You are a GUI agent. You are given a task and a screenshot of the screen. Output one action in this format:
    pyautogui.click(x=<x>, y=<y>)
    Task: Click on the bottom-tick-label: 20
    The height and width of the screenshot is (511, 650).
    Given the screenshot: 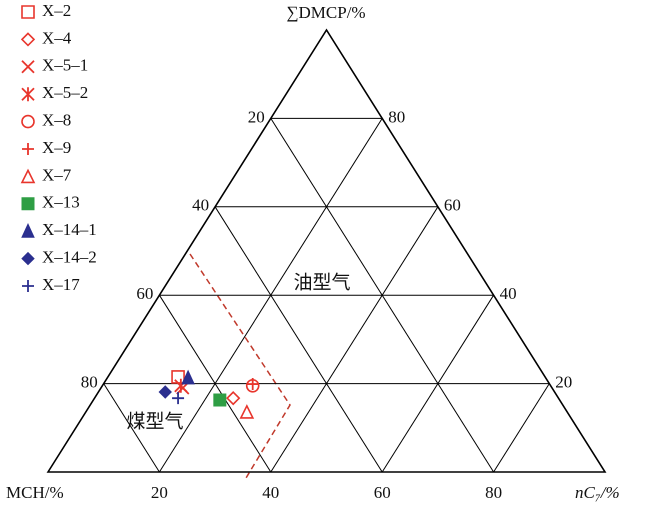 What is the action you would take?
    pyautogui.click(x=159, y=492)
    